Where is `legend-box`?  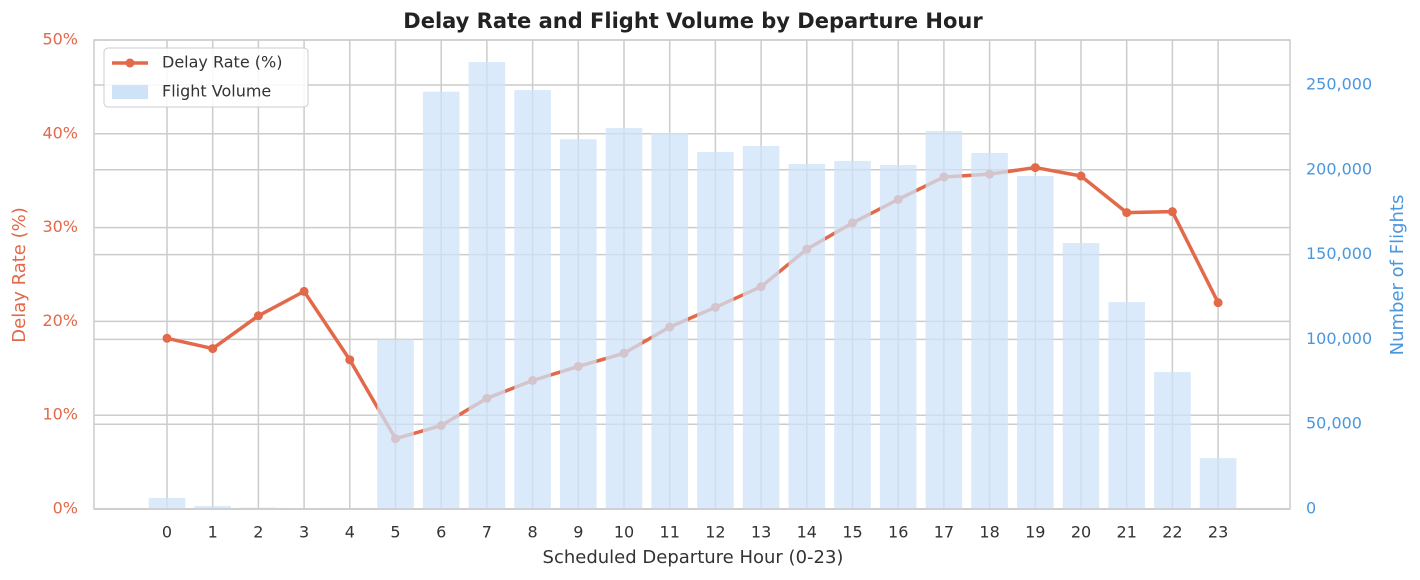 legend-box is located at coordinates (206, 77).